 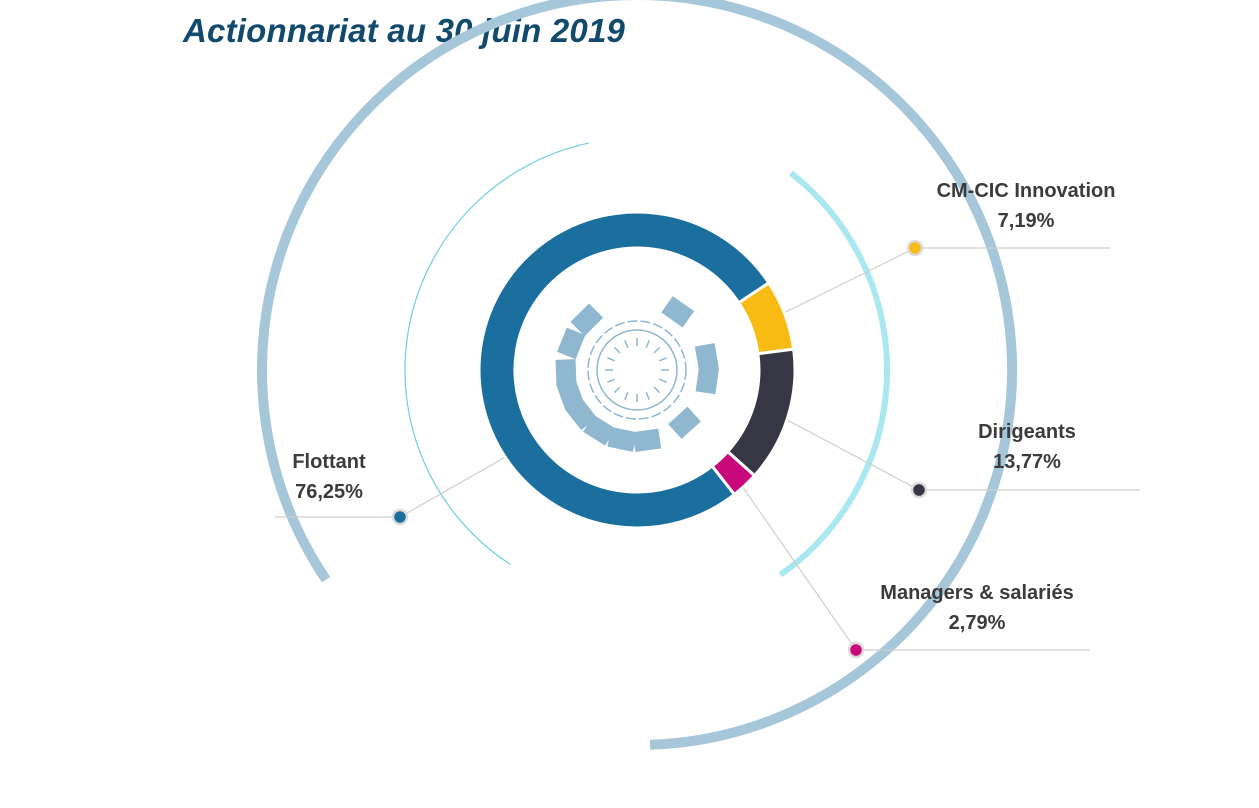 I want to click on donut-slices, so click(x=637, y=370).